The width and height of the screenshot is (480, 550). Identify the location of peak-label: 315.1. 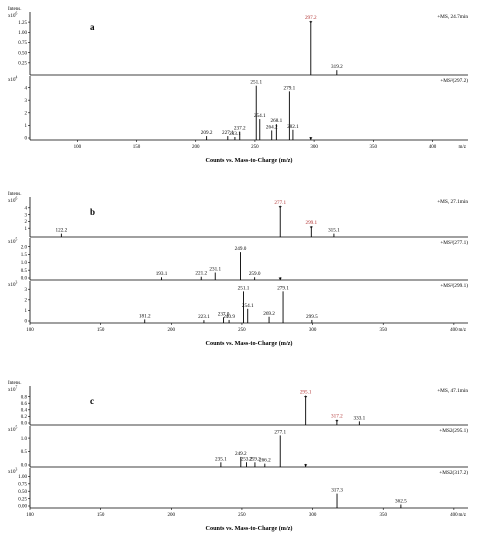
(334, 231).